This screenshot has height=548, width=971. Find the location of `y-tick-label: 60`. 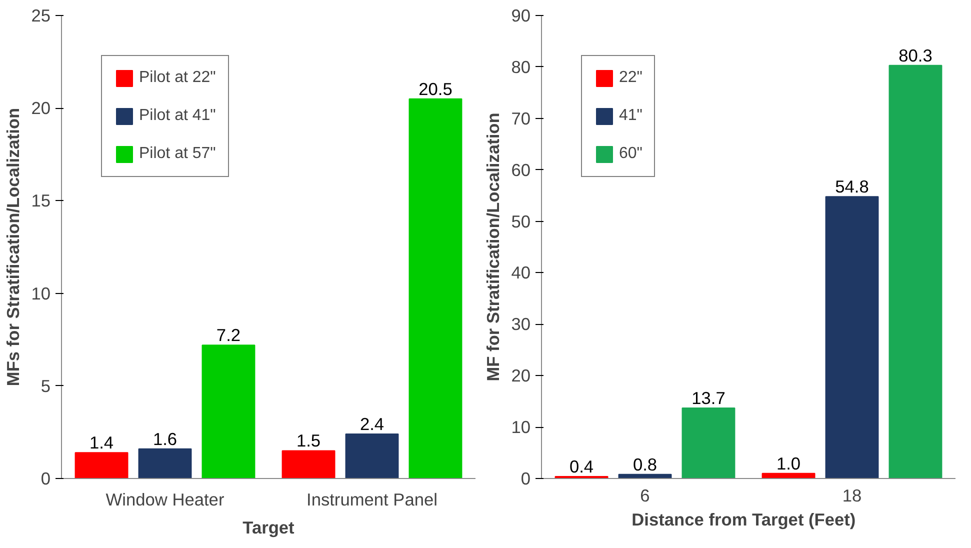

y-tick-label: 60 is located at coordinates (521, 170).